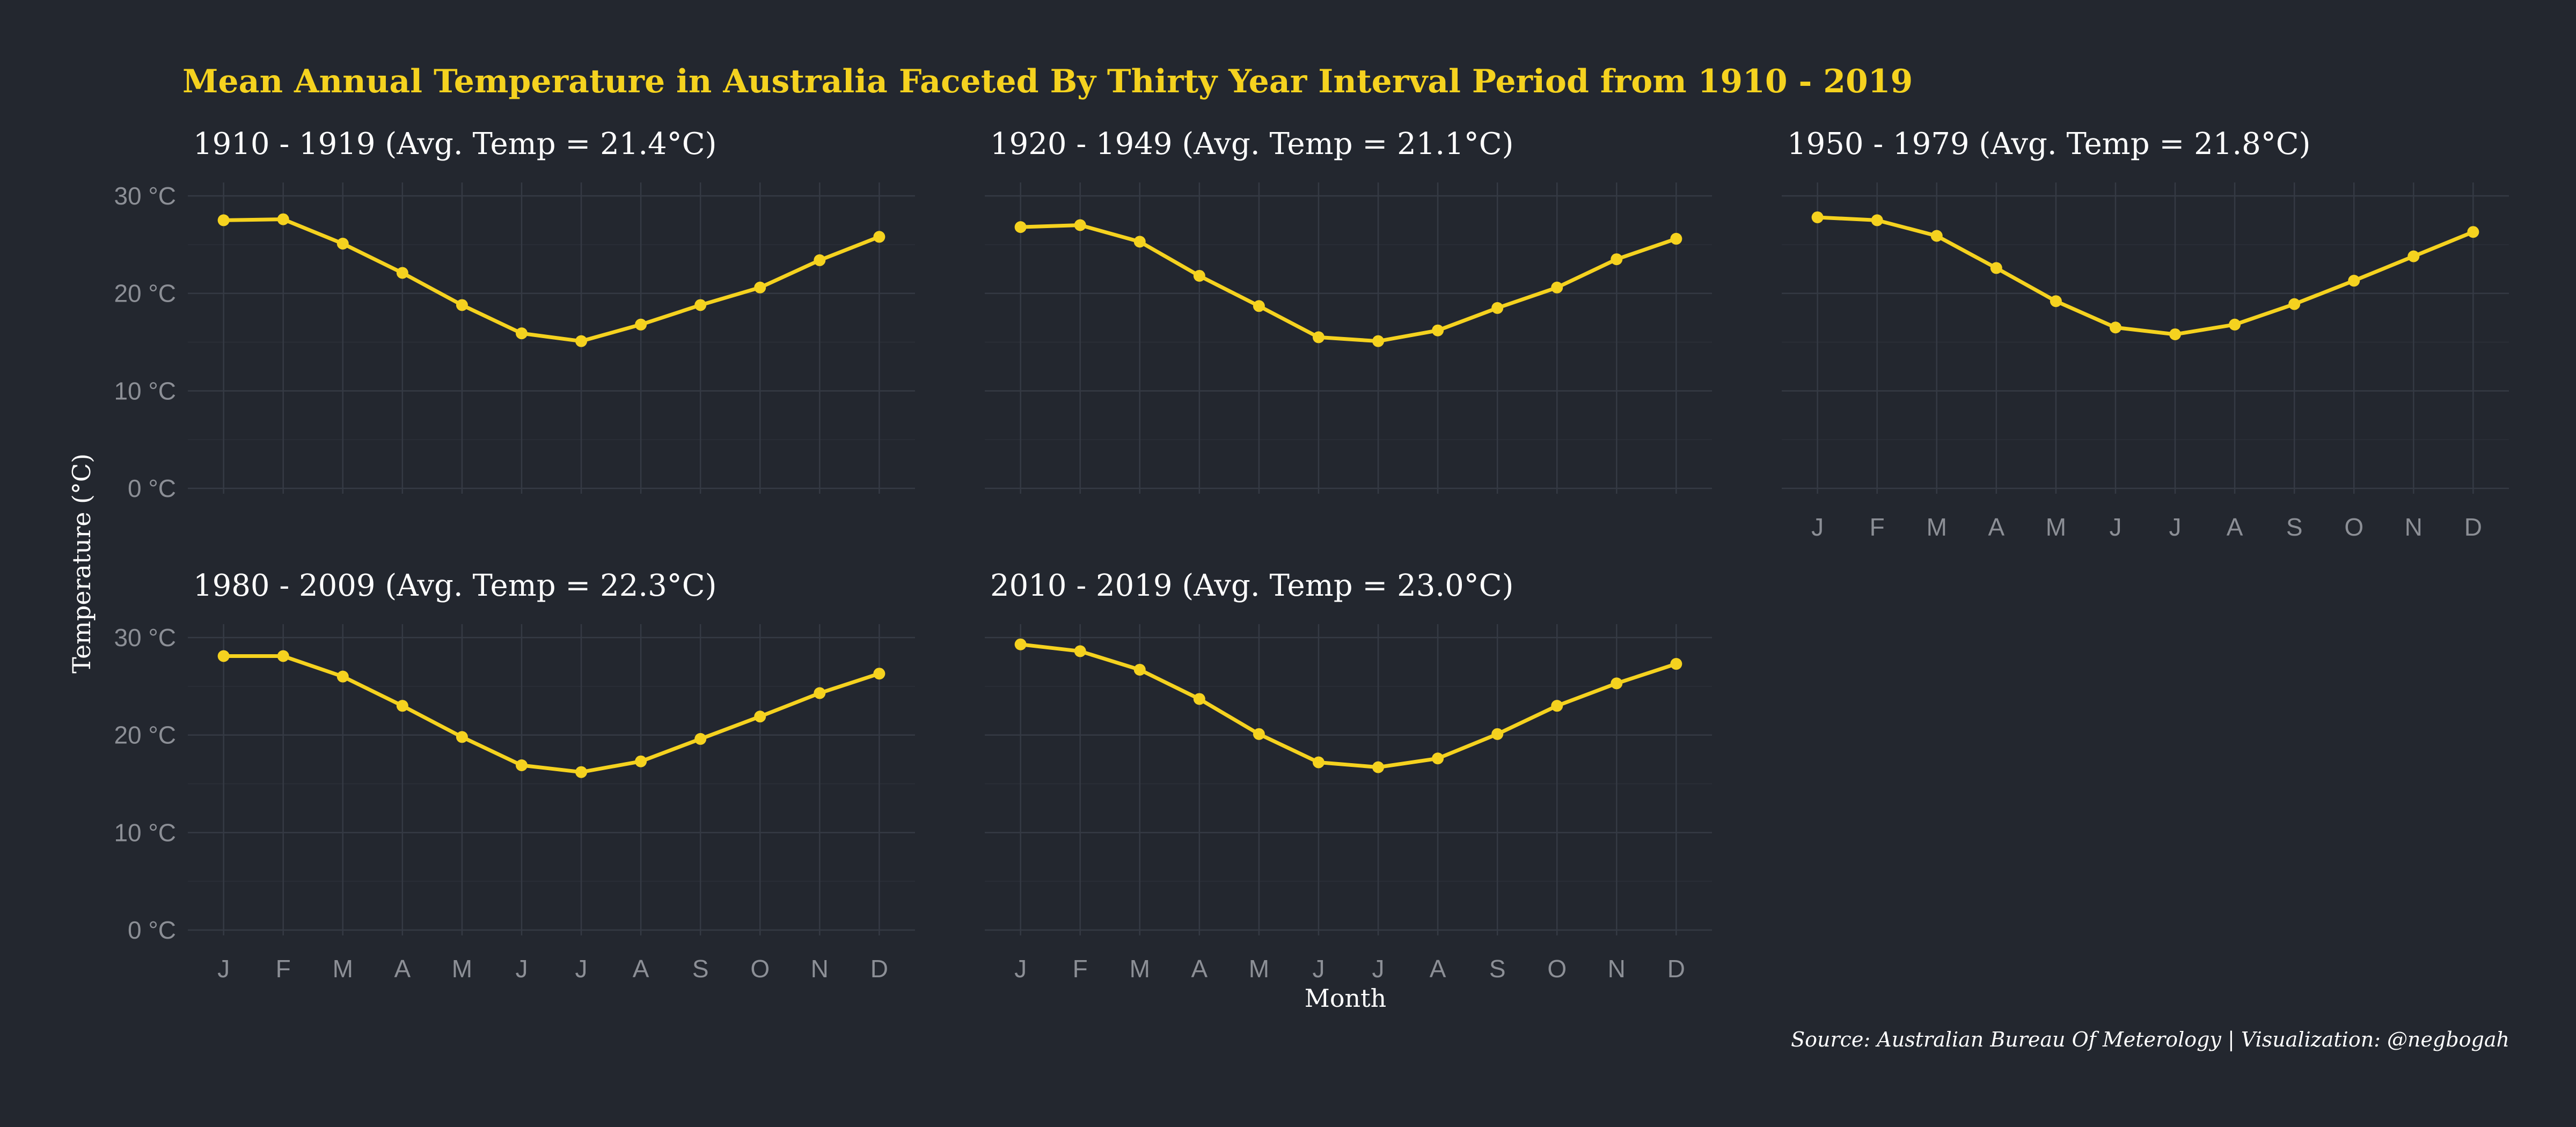 This screenshot has height=1127, width=2576. I want to click on x-axis-label: Month, so click(1346, 998).